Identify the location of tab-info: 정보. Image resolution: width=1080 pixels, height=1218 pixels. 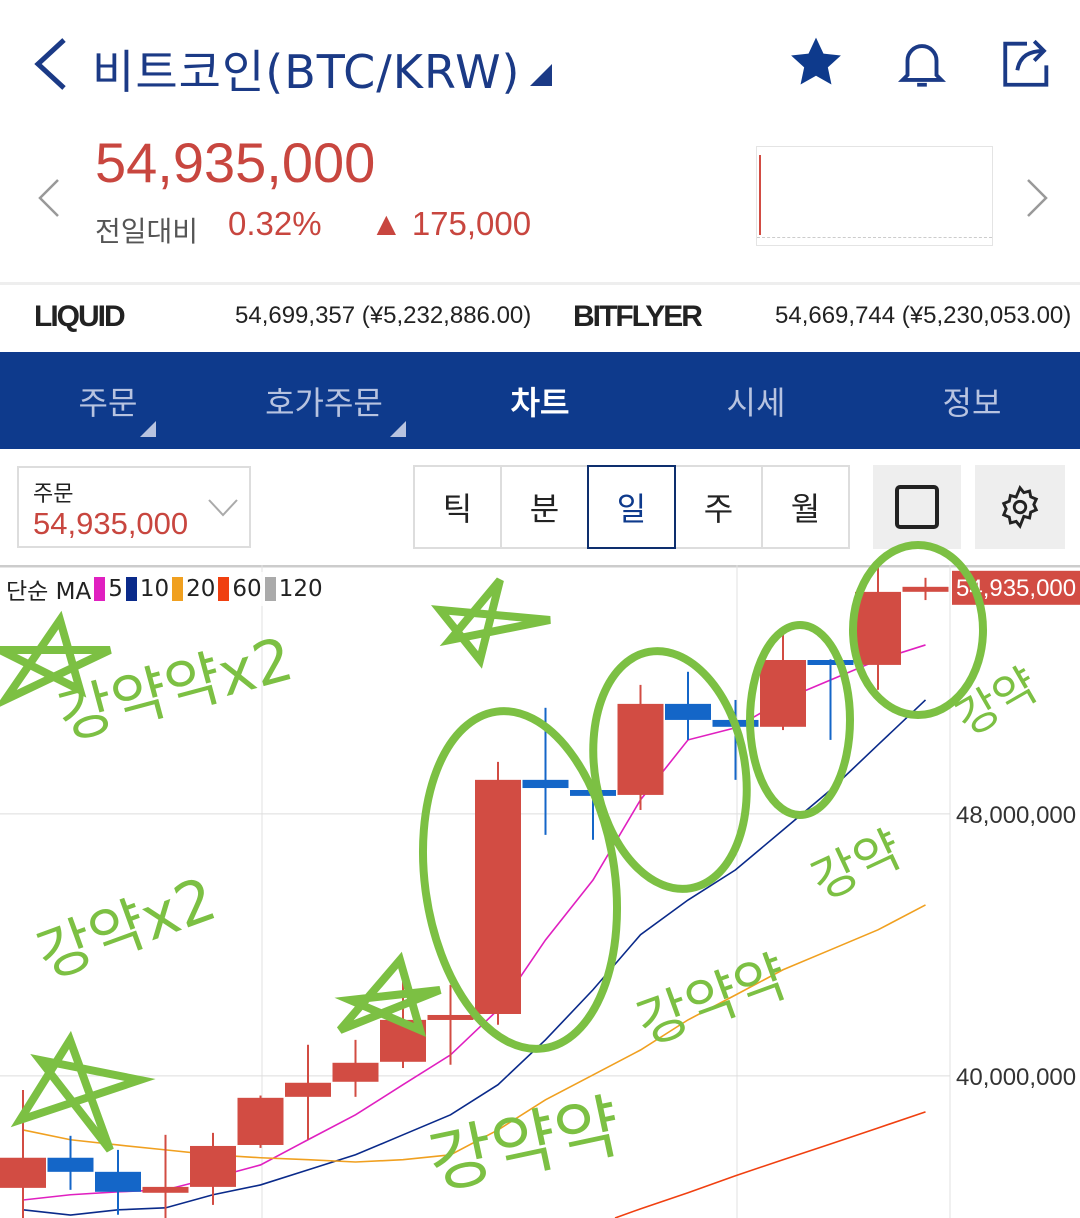
(972, 400).